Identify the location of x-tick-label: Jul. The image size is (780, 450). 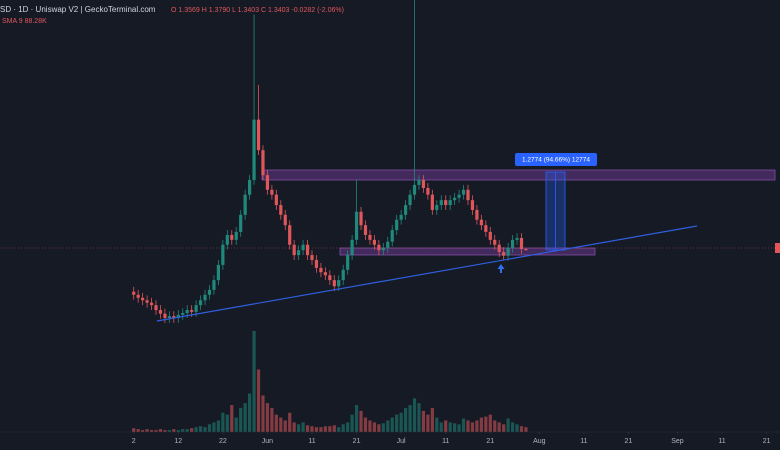
(401, 441).